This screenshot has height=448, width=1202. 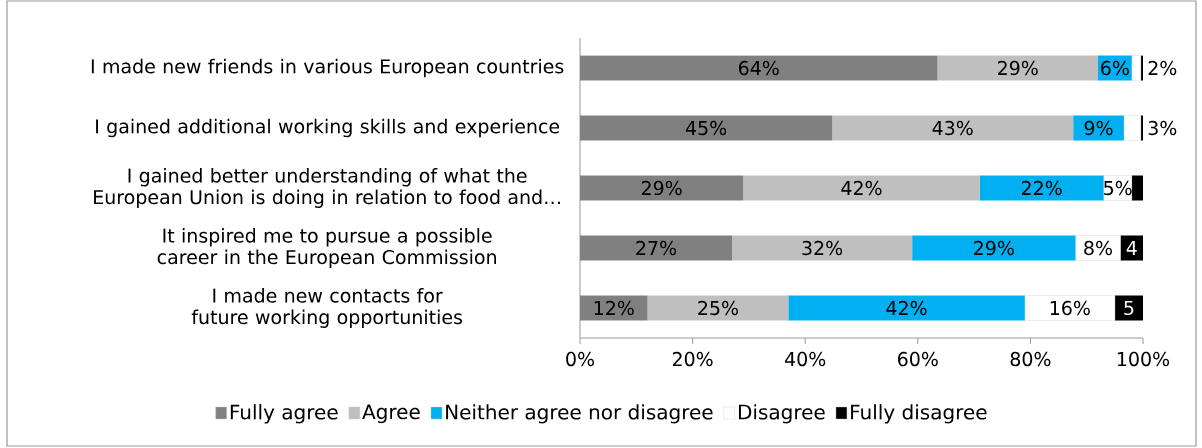 What do you see at coordinates (1162, 68) in the screenshot?
I see `data-label: 2%` at bounding box center [1162, 68].